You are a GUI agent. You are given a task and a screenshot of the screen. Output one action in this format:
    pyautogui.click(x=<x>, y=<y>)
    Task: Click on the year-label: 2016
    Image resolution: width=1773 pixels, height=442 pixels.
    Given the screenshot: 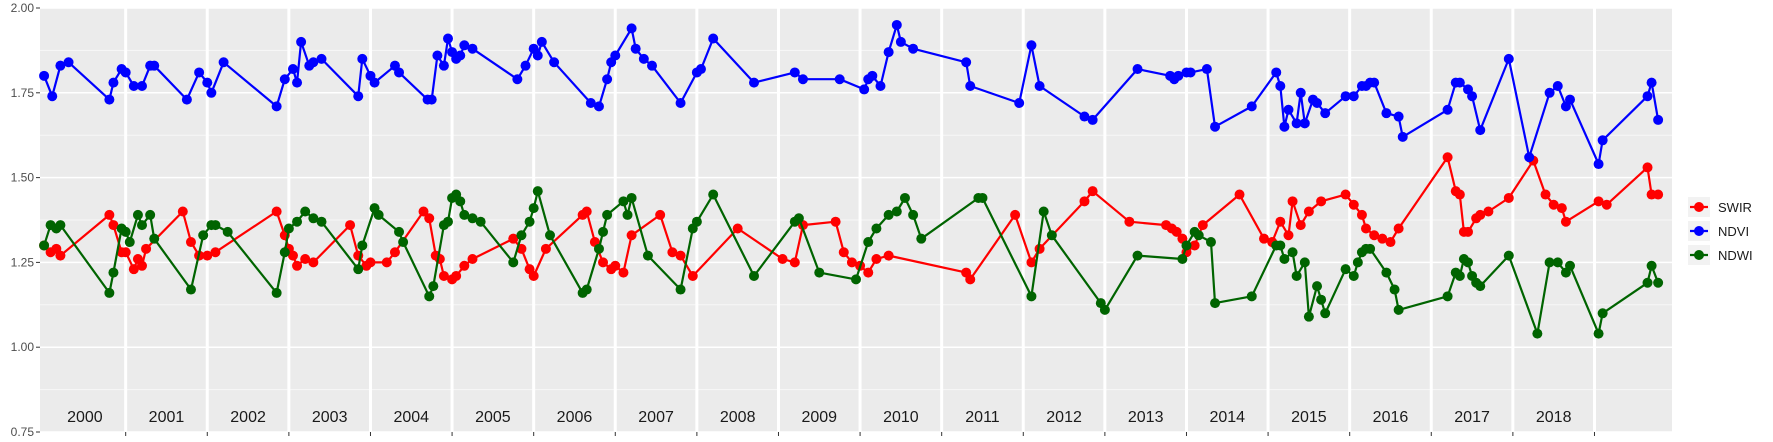 What is the action you would take?
    pyautogui.click(x=1391, y=417)
    